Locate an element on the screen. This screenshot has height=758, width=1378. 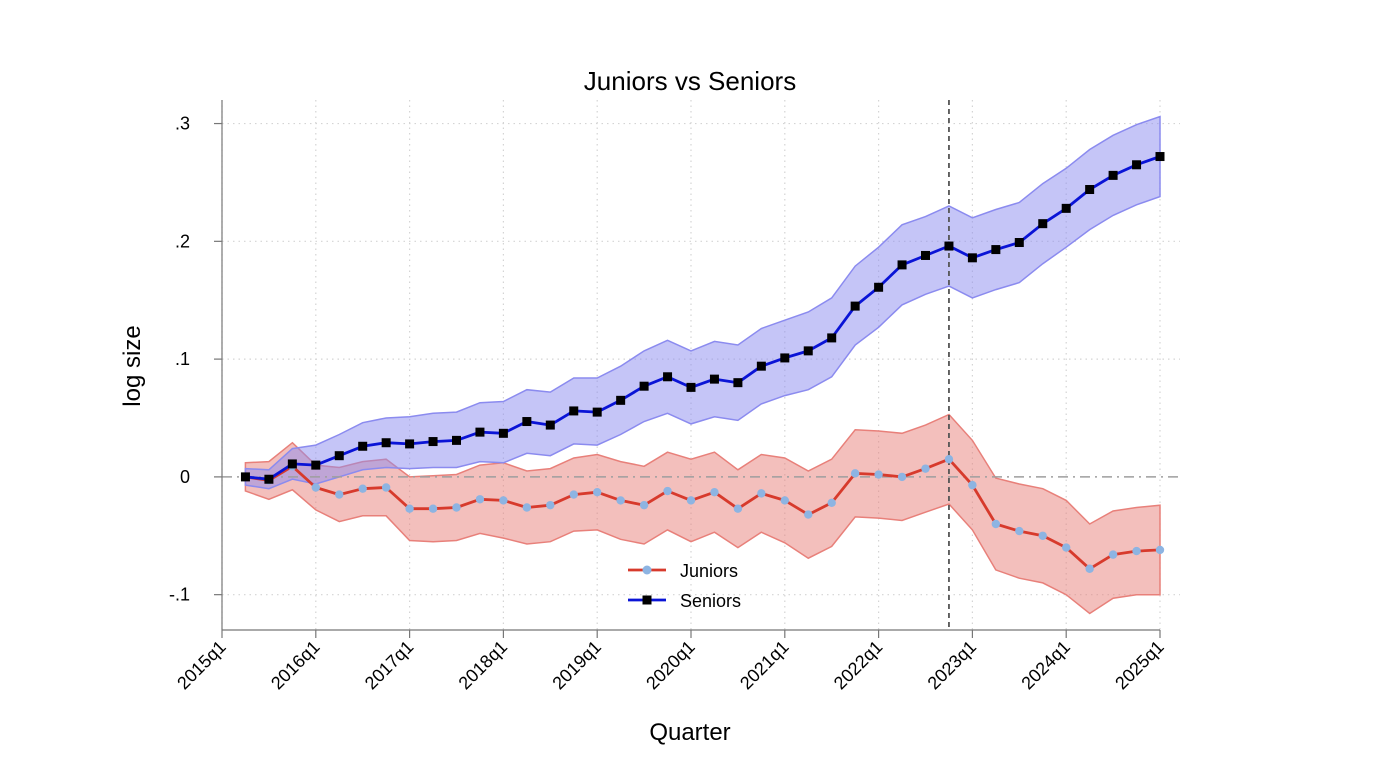
x-tick-label: 2024q1 is located at coordinates (1045, 665).